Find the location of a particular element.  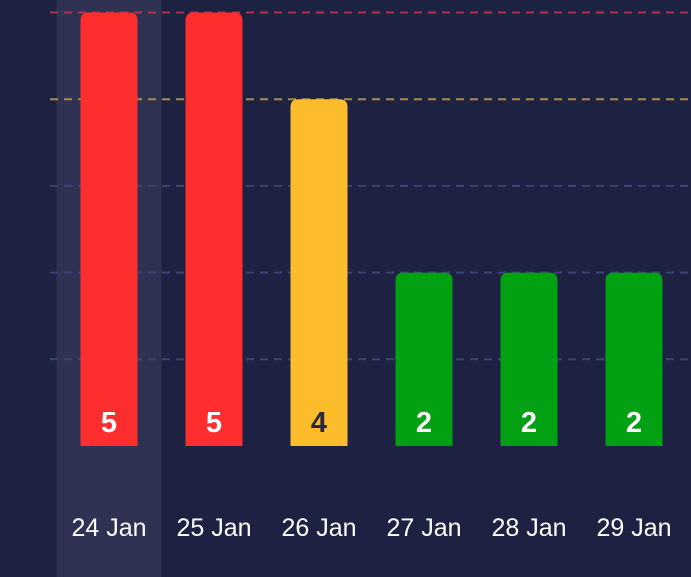

x-tick-label: 25 Jan is located at coordinates (213, 528).